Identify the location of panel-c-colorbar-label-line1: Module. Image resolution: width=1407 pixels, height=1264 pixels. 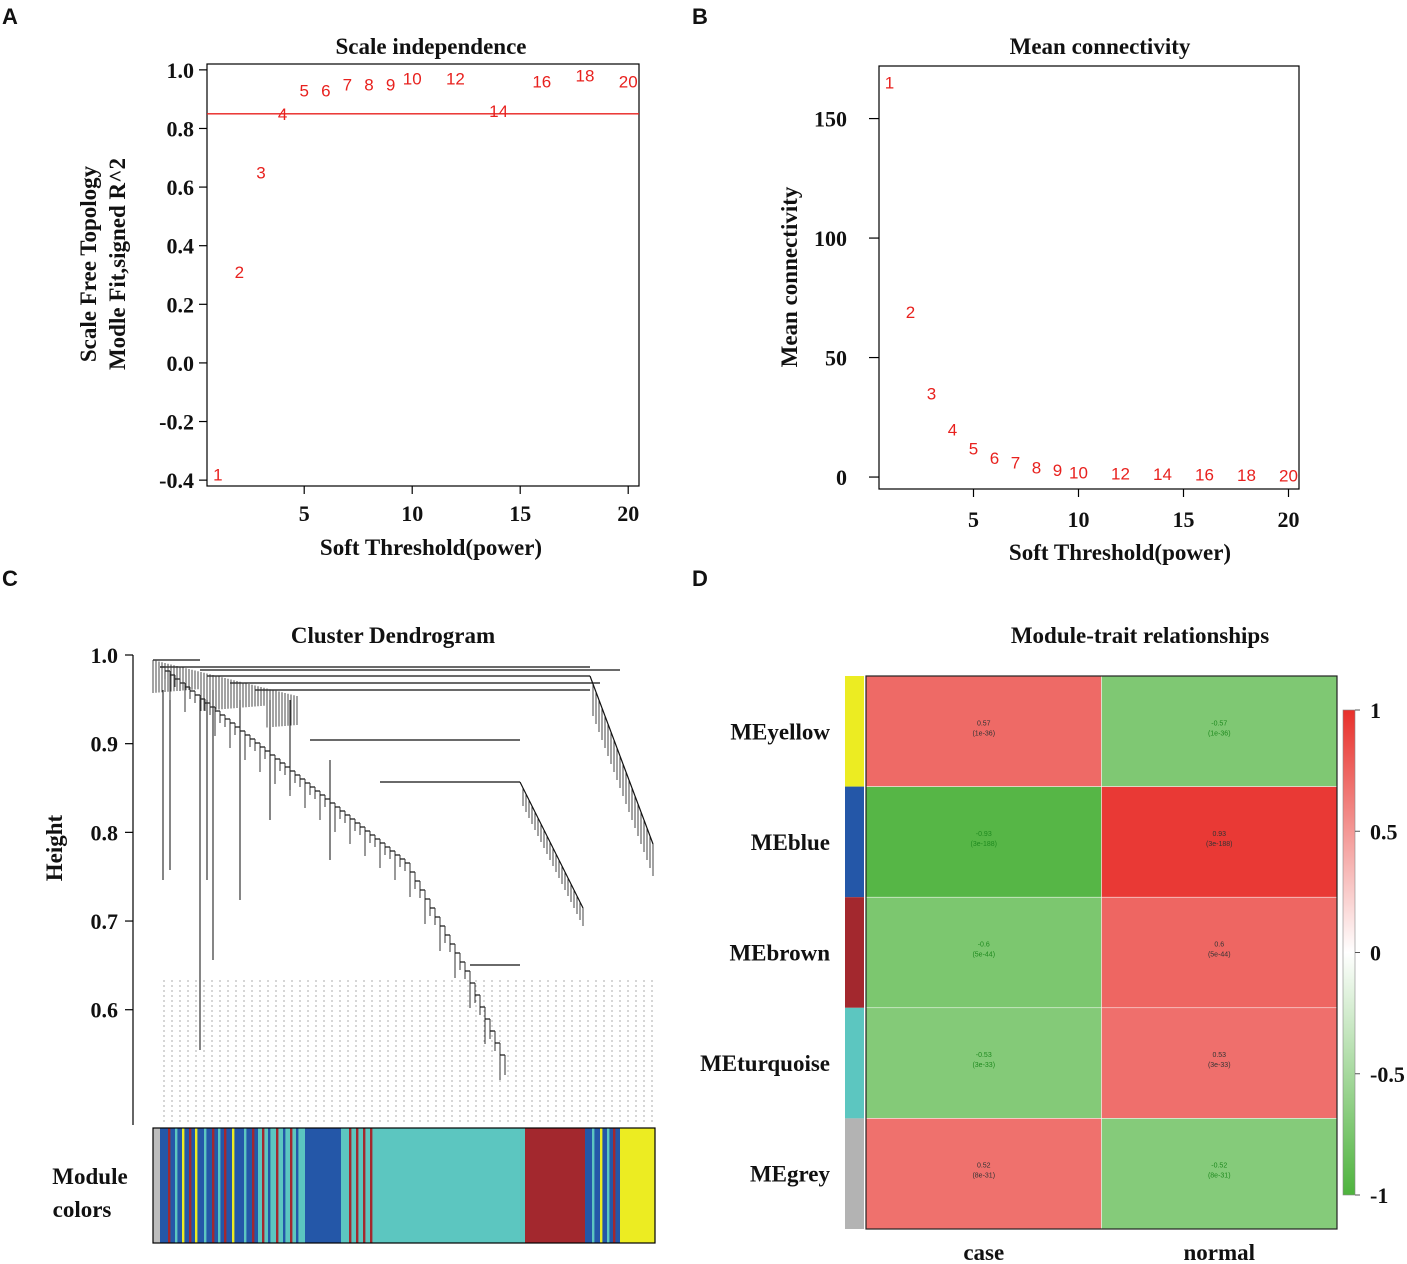
(89, 1176).